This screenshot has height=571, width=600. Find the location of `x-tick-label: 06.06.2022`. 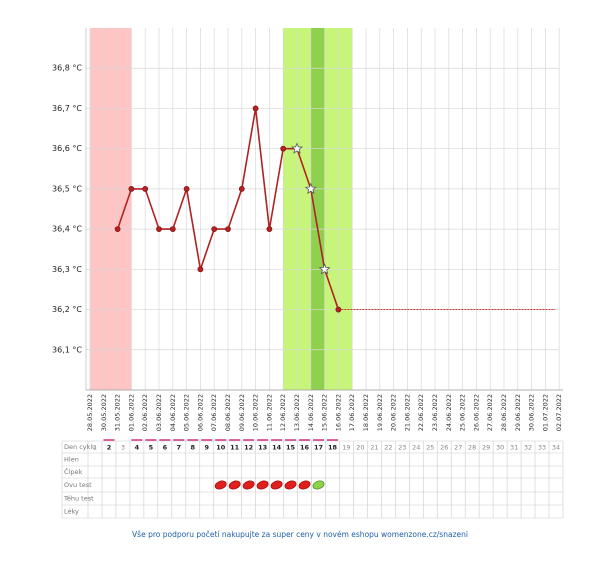

x-tick-label: 06.06.2022 is located at coordinates (200, 412).